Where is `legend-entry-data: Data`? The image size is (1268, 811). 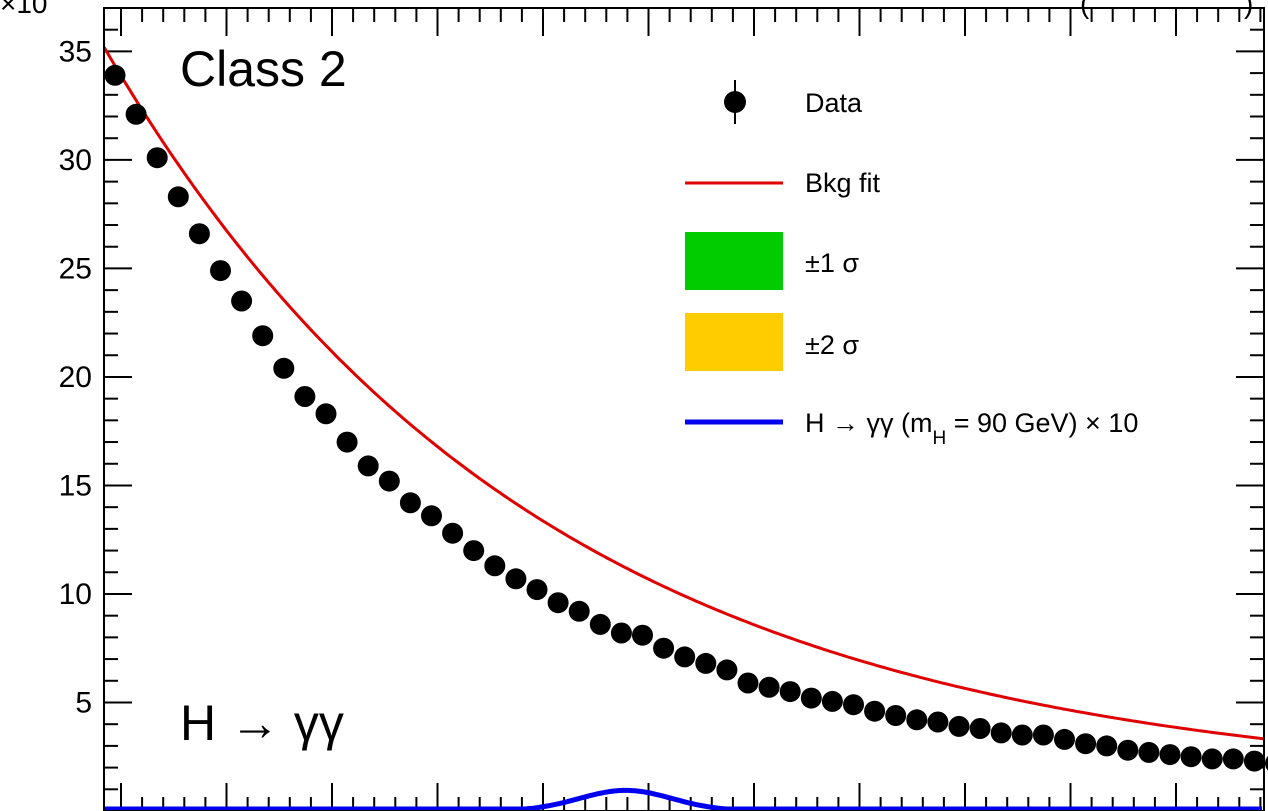
legend-entry-data: Data is located at coordinates (793, 102).